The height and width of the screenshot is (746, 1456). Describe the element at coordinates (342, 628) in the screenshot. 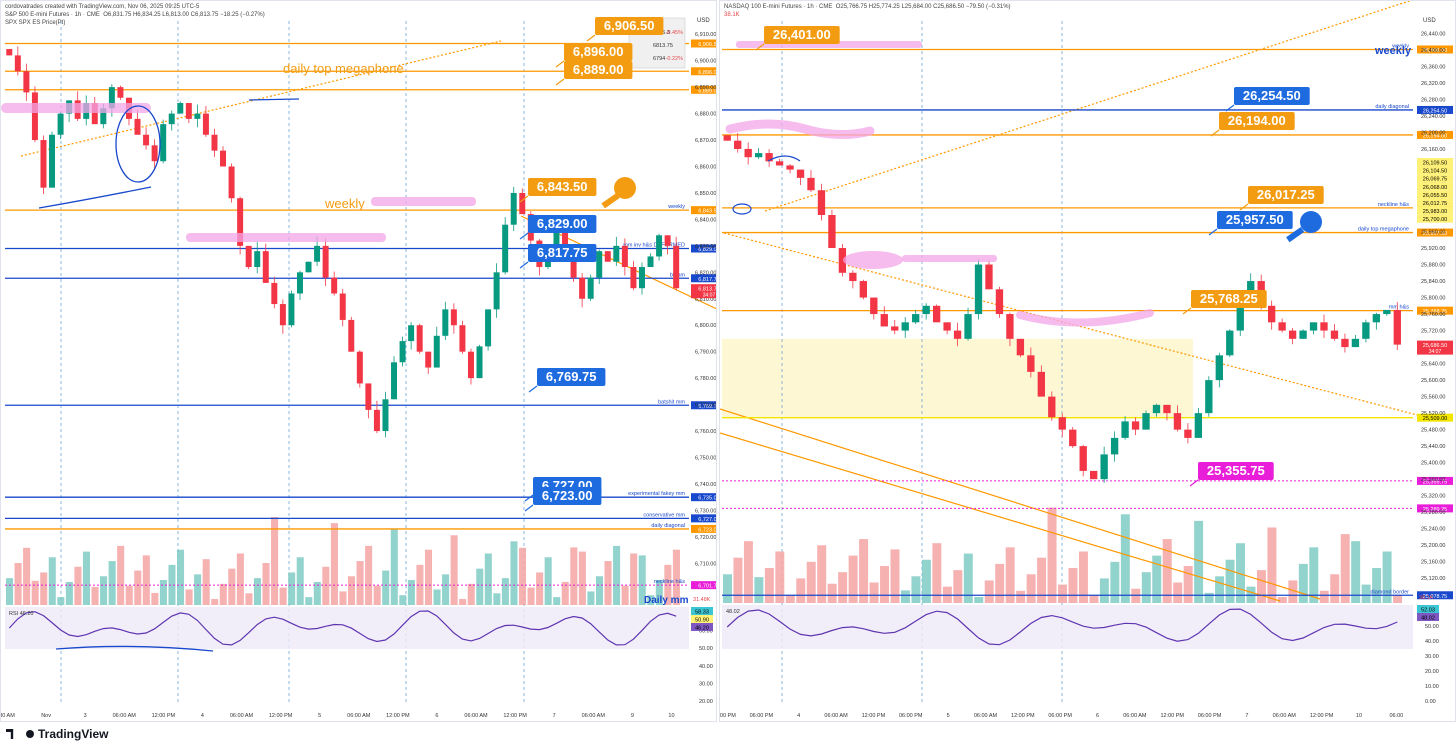

I see `rsi-line` at that location.